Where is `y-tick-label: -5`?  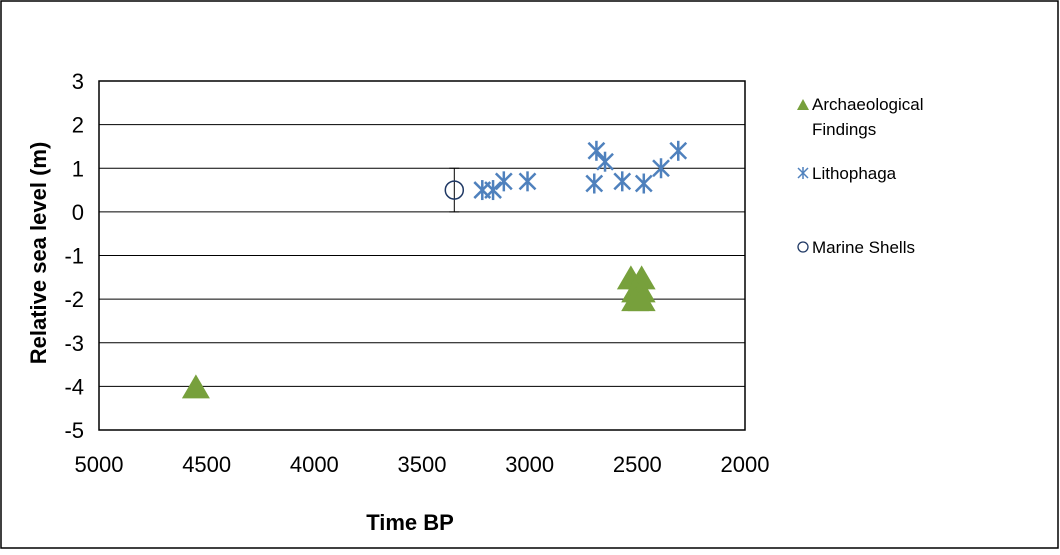
y-tick-label: -5 is located at coordinates (74, 430).